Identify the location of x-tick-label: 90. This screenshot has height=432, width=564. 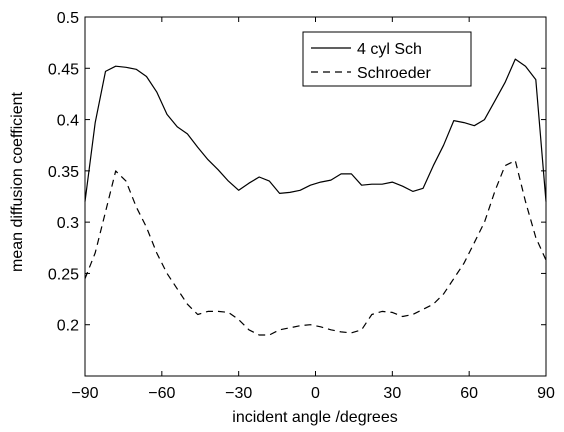
(546, 393).